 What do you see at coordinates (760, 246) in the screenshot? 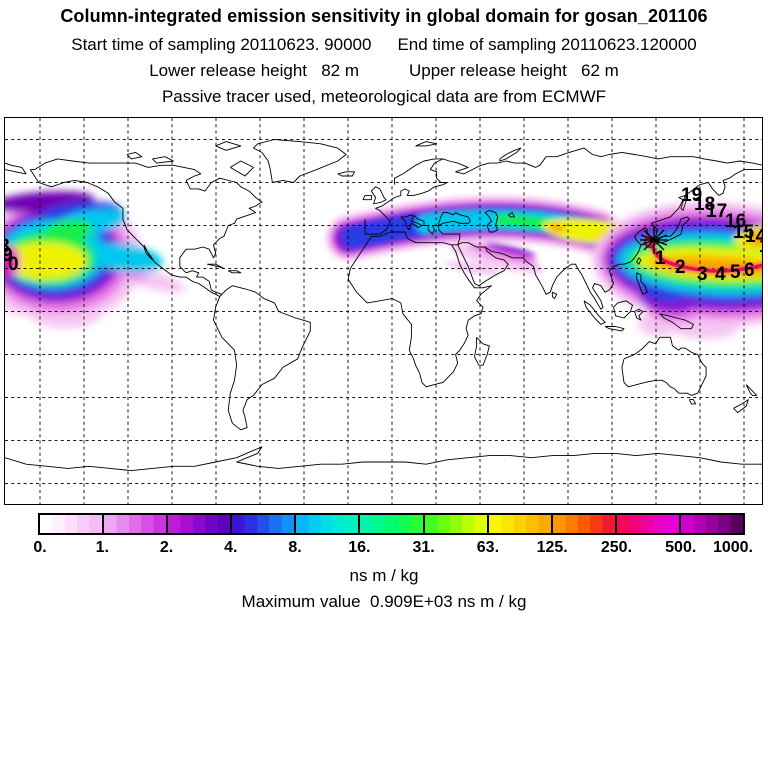
I see `trajectory-marker-13: 13` at bounding box center [760, 246].